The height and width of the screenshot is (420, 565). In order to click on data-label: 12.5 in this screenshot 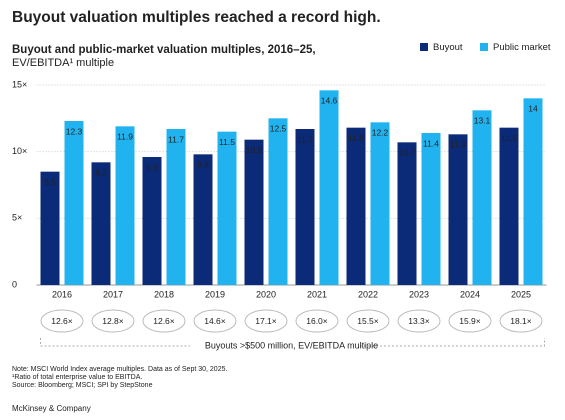, I will do `click(278, 129)`.